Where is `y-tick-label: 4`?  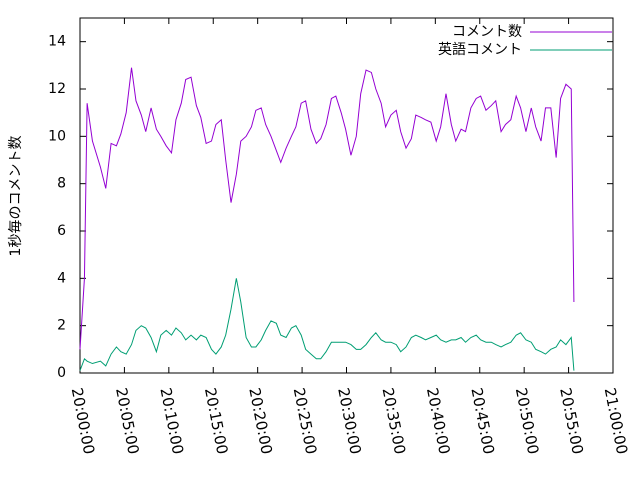
y-tick-label: 4 is located at coordinates (61, 278).